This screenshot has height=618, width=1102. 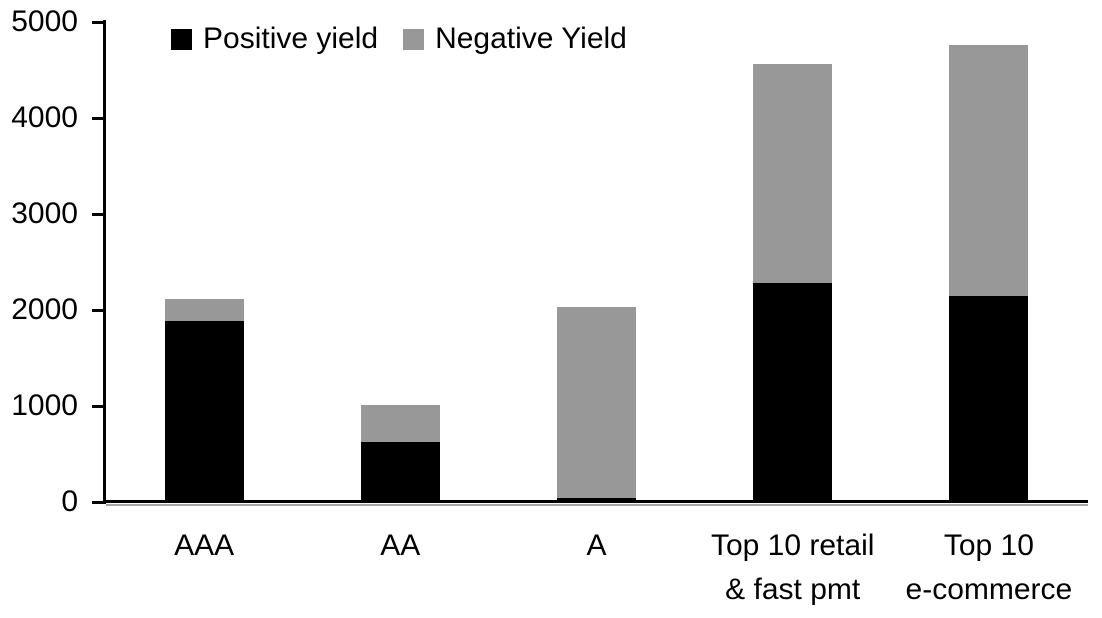 I want to click on y-tick-label: 3000, so click(x=44, y=213).